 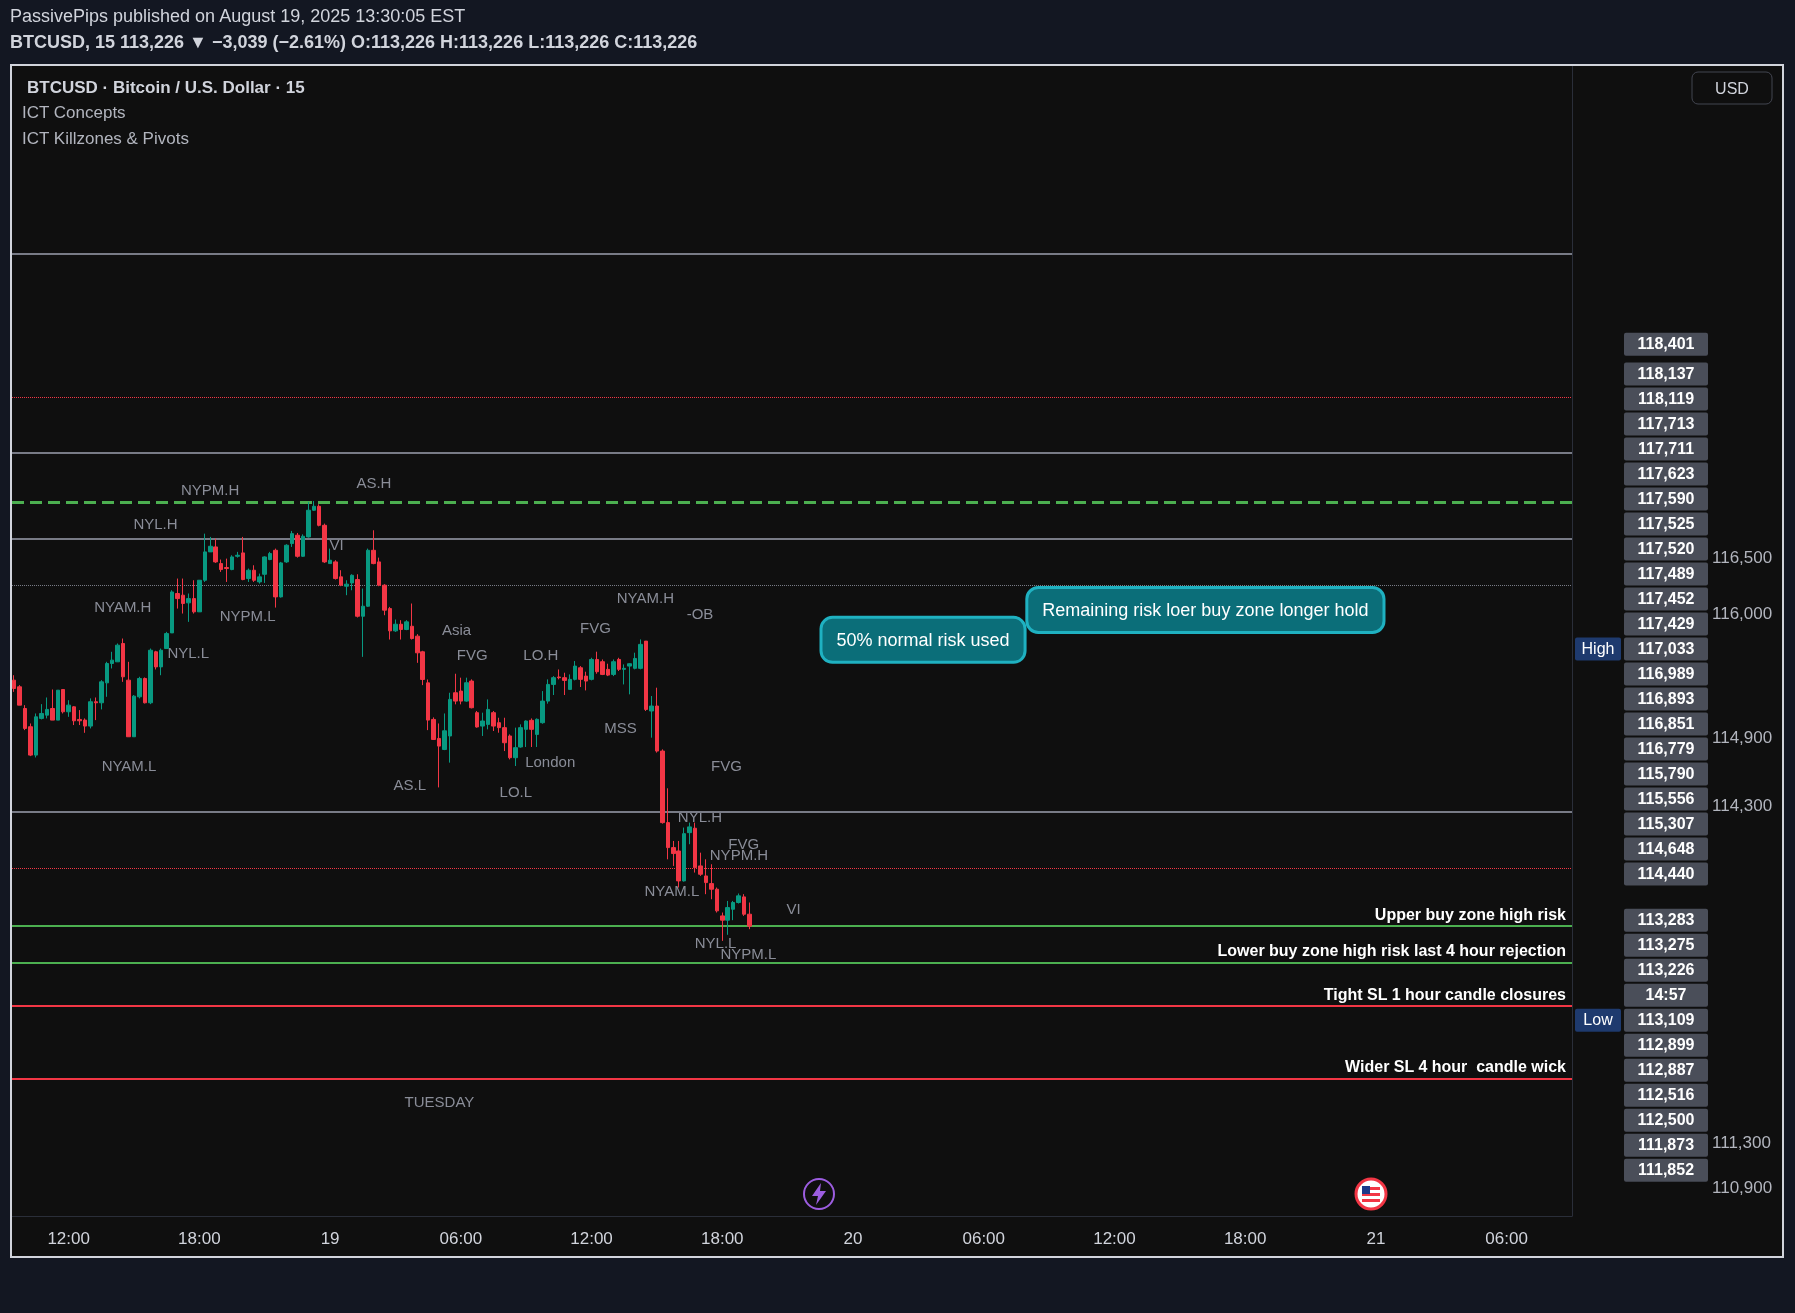 I want to click on text: 117,623, so click(x=1666, y=474).